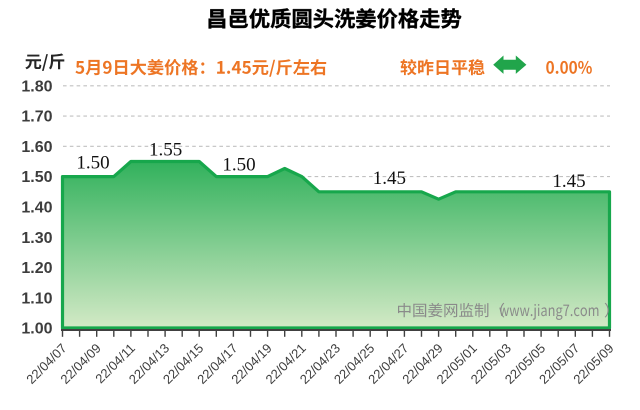  What do you see at coordinates (36, 268) in the screenshot?
I see `svg-text: 1.20` at bounding box center [36, 268].